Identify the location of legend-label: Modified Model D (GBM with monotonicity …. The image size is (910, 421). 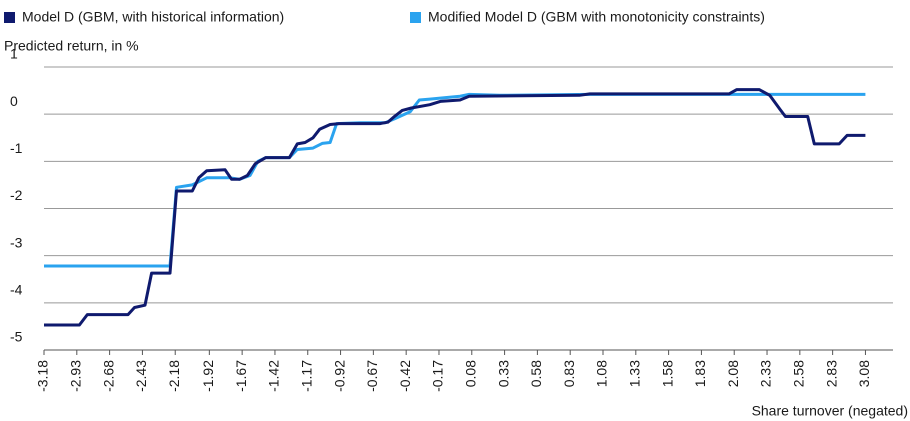
(596, 17).